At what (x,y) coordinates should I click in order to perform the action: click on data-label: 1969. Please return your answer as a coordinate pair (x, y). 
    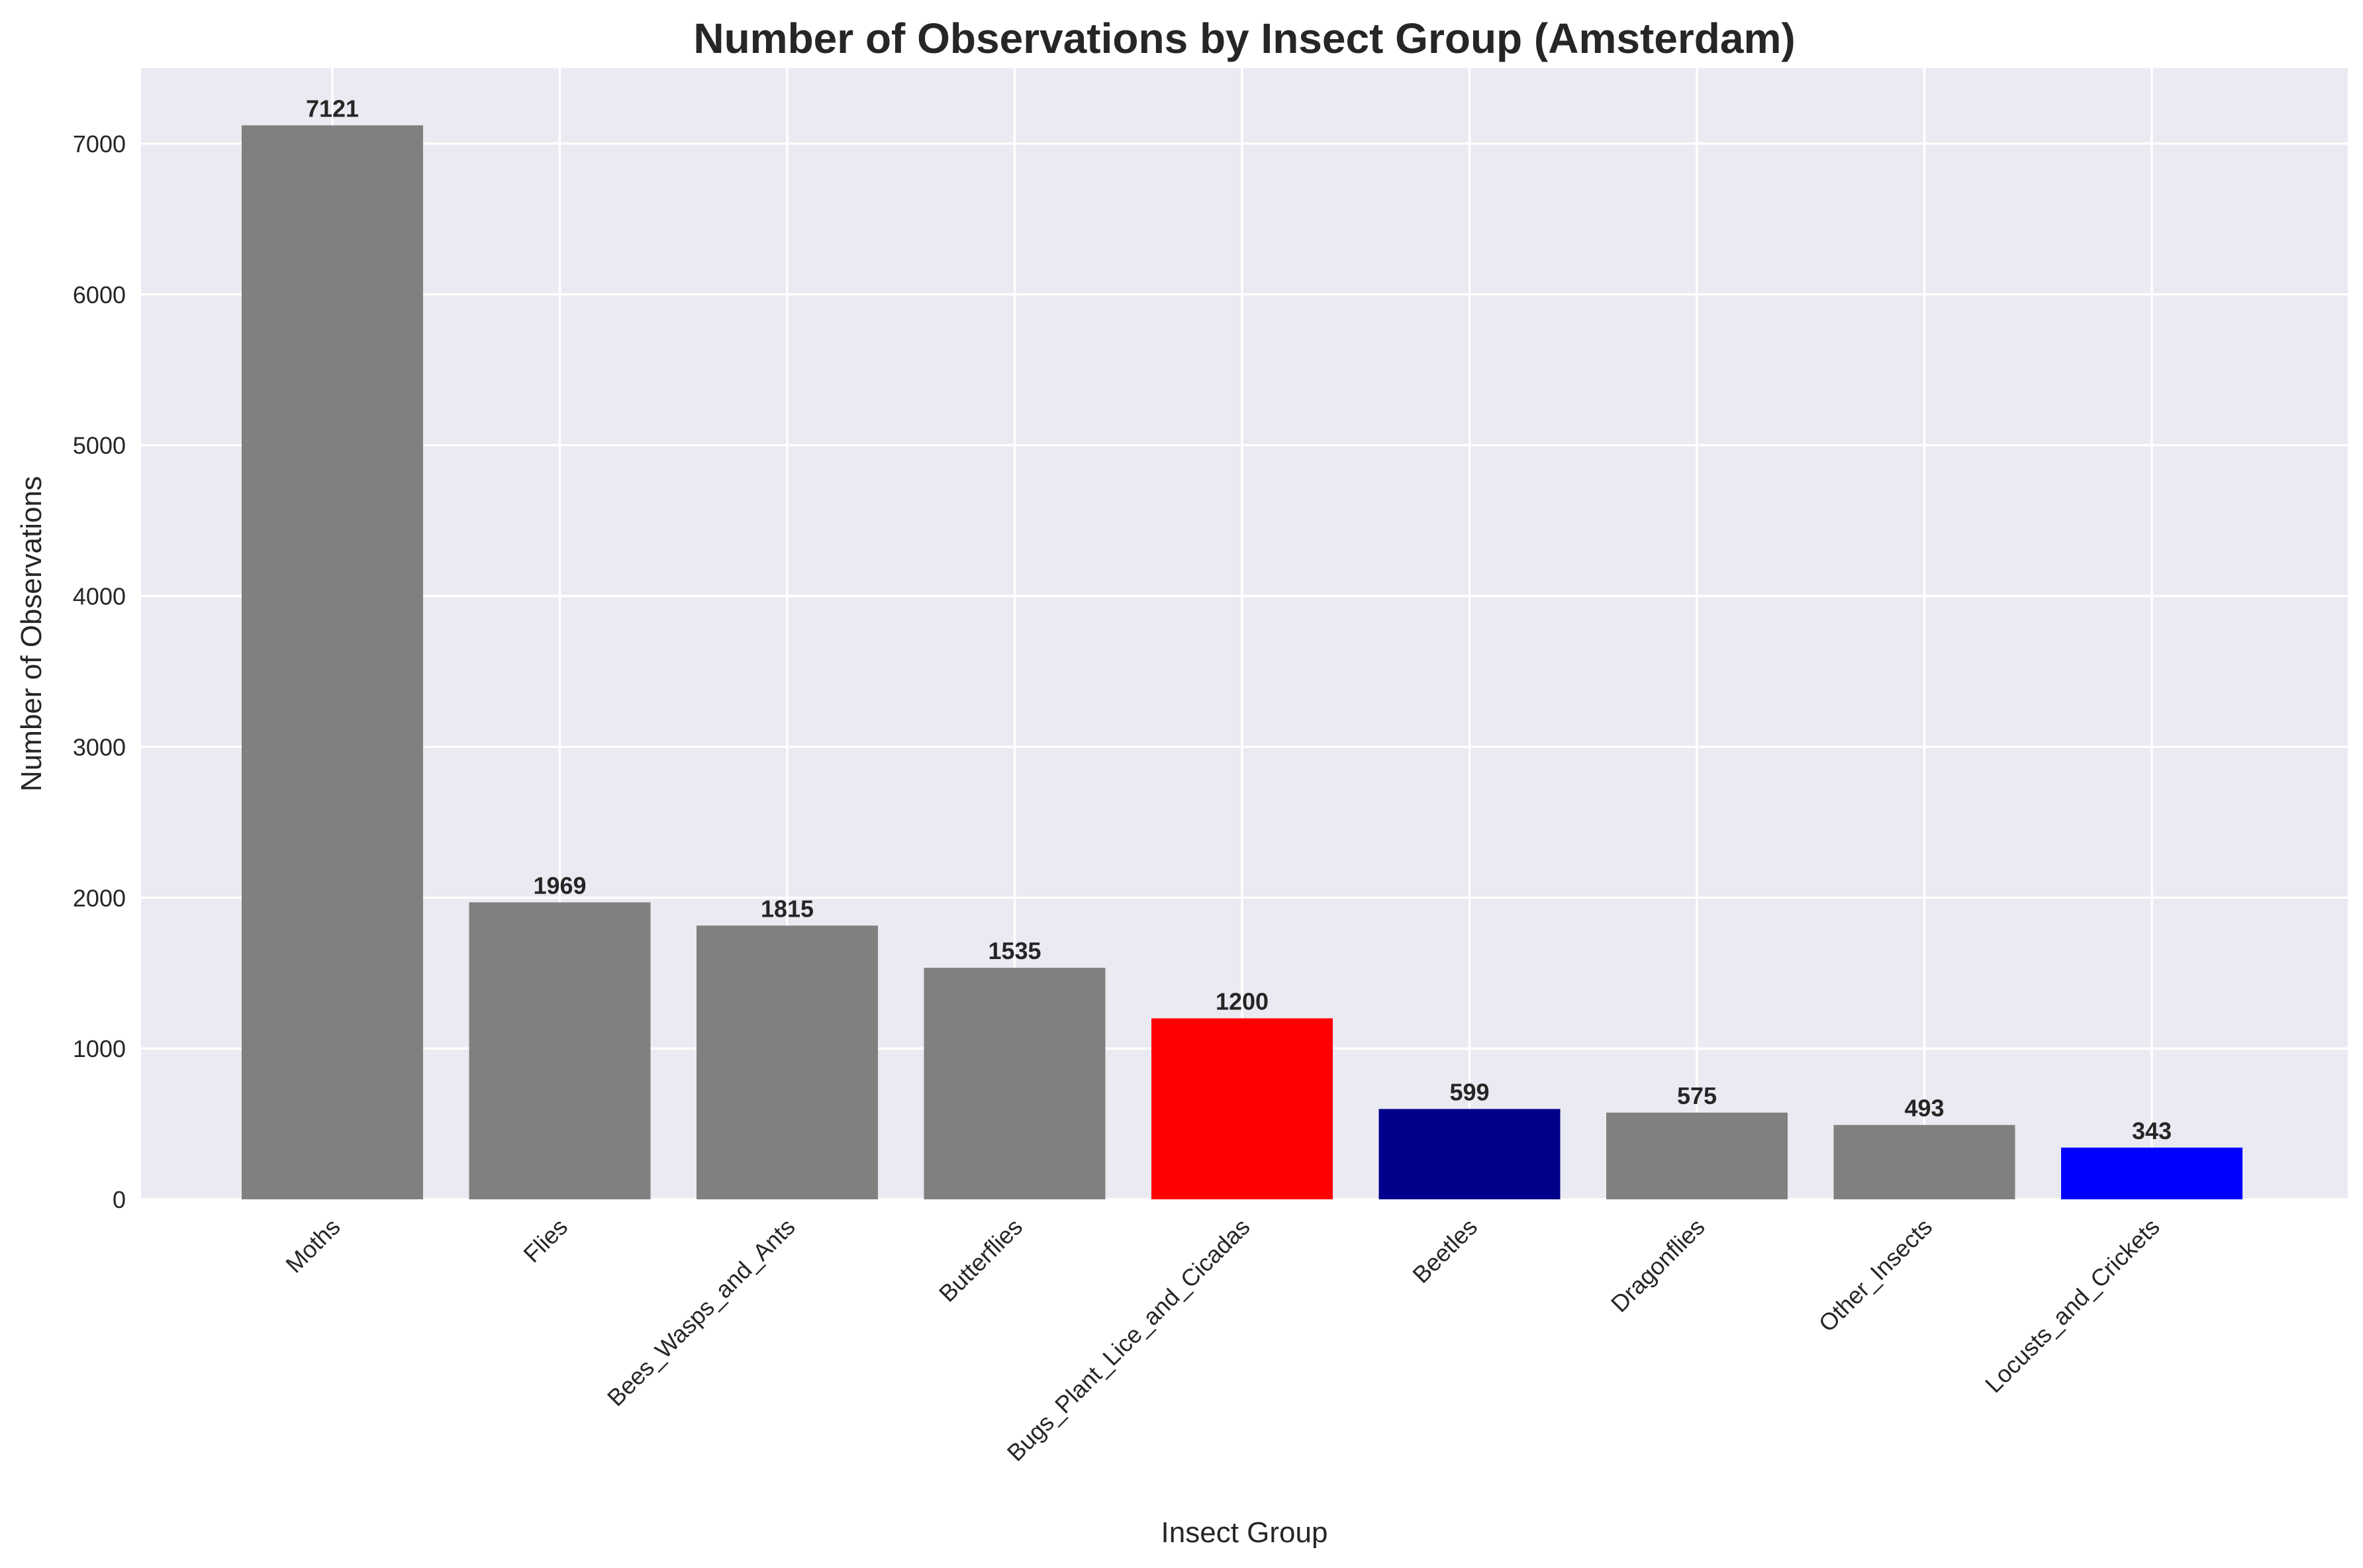
    Looking at the image, I should click on (559, 885).